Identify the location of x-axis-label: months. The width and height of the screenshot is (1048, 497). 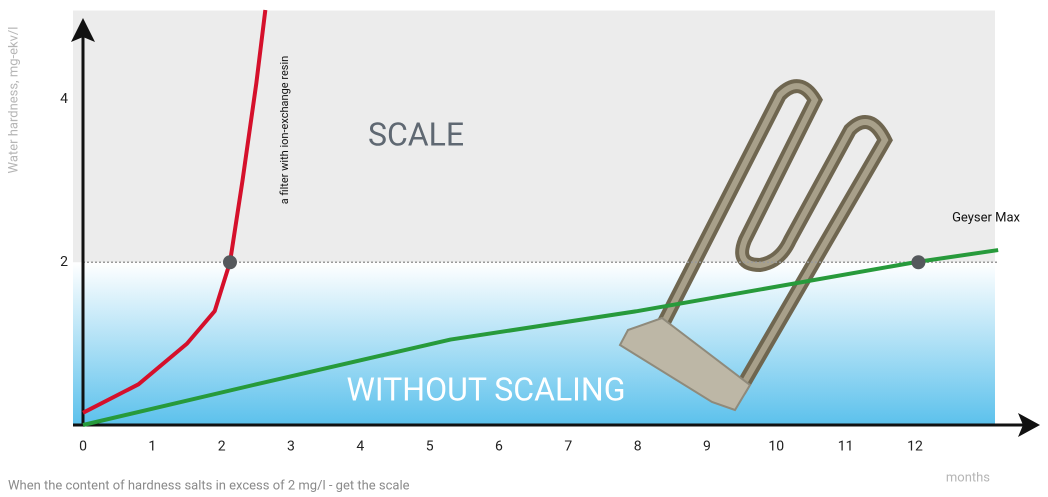
(968, 477).